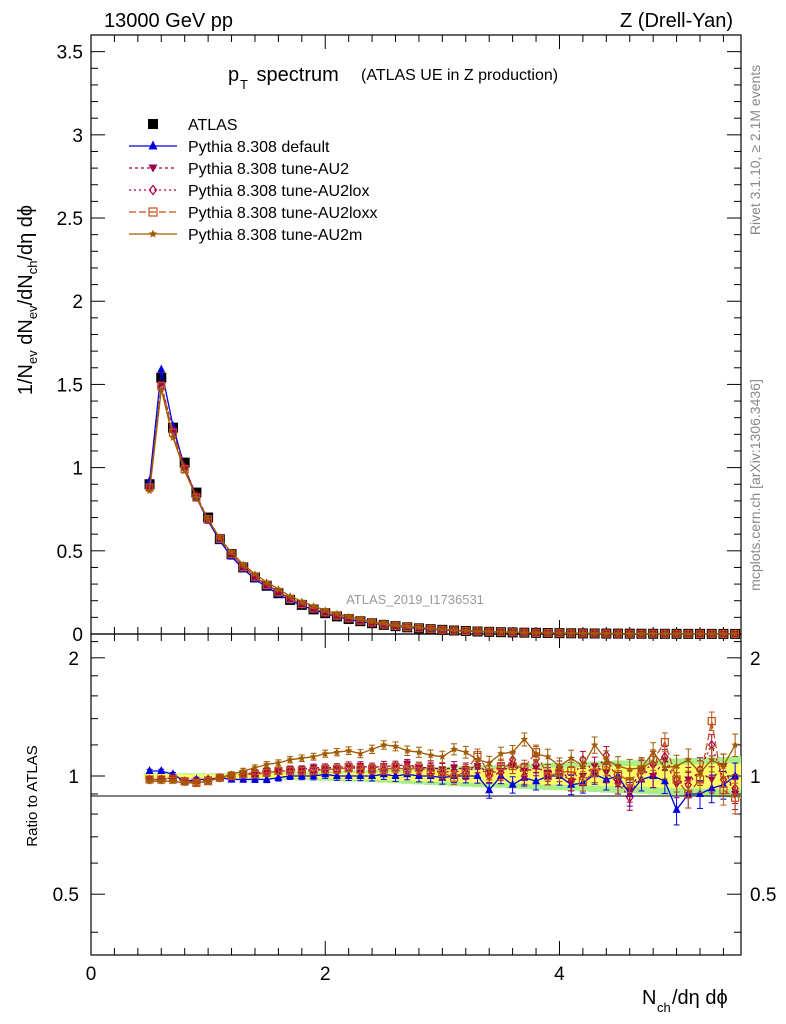  Describe the element at coordinates (66, 895) in the screenshot. I see `ratio-y-tick-label: 0.5` at that location.